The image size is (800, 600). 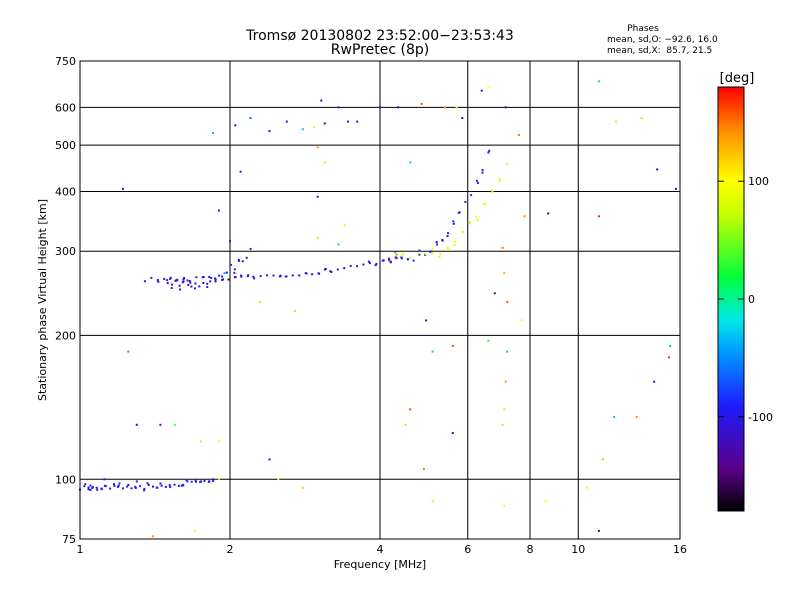 What do you see at coordinates (379, 36) in the screenshot?
I see `chart-title: Tromsø 20130802 23:52:00−23:53:43` at bounding box center [379, 36].